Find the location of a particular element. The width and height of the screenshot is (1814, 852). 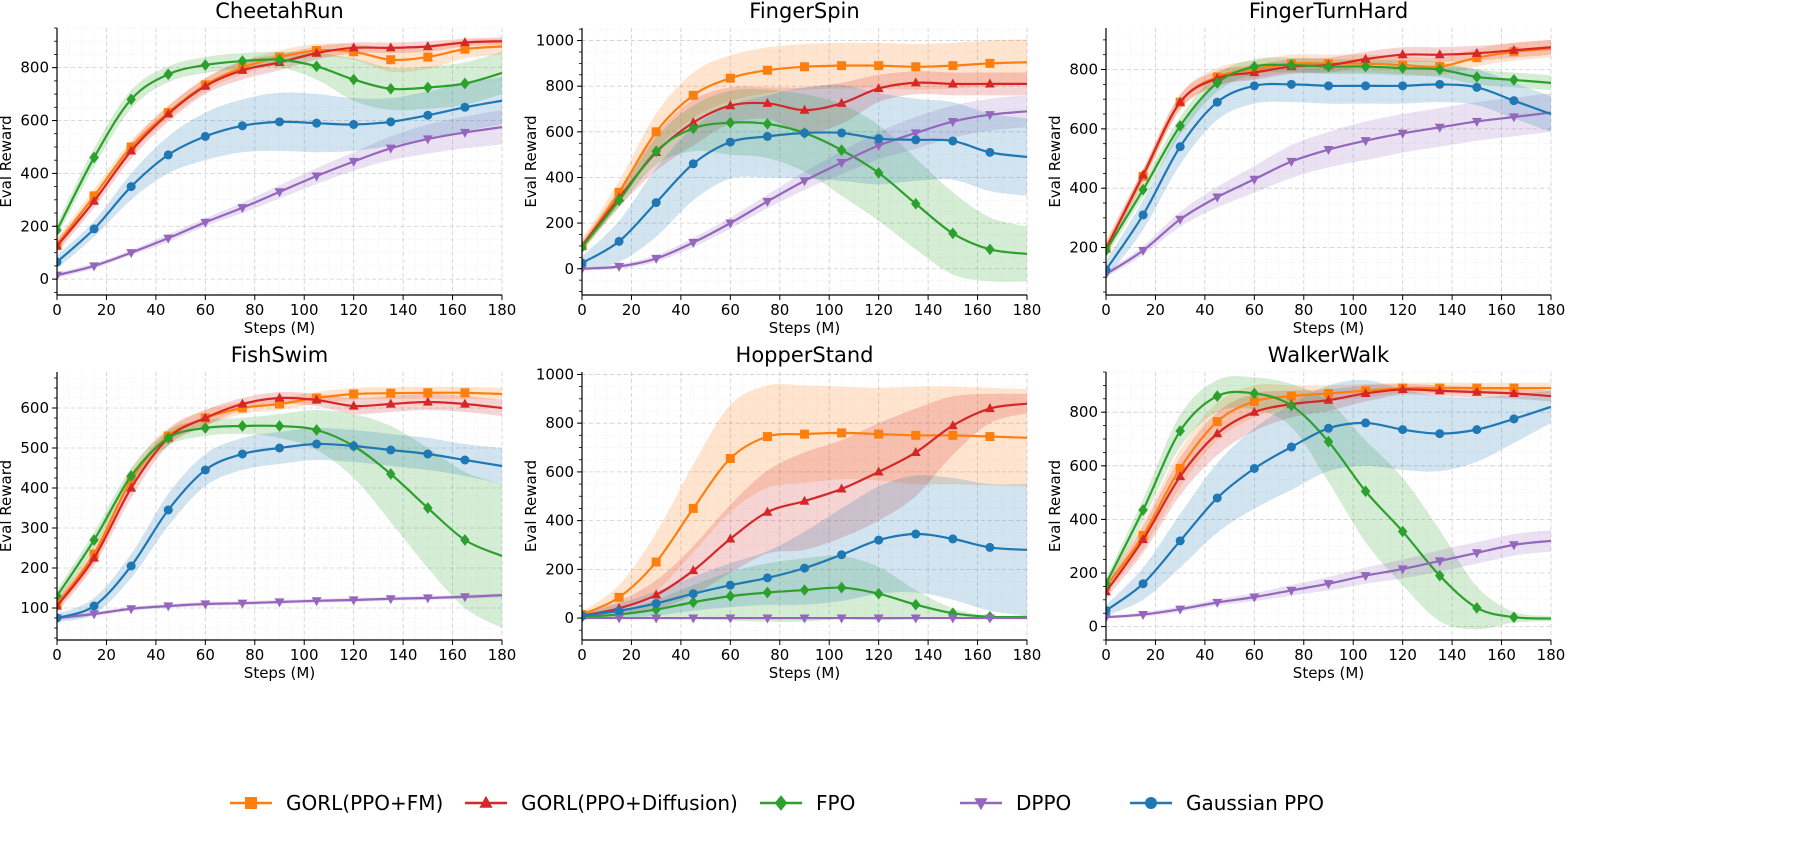

legend-item: Gaussian PPO is located at coordinates (1227, 803).